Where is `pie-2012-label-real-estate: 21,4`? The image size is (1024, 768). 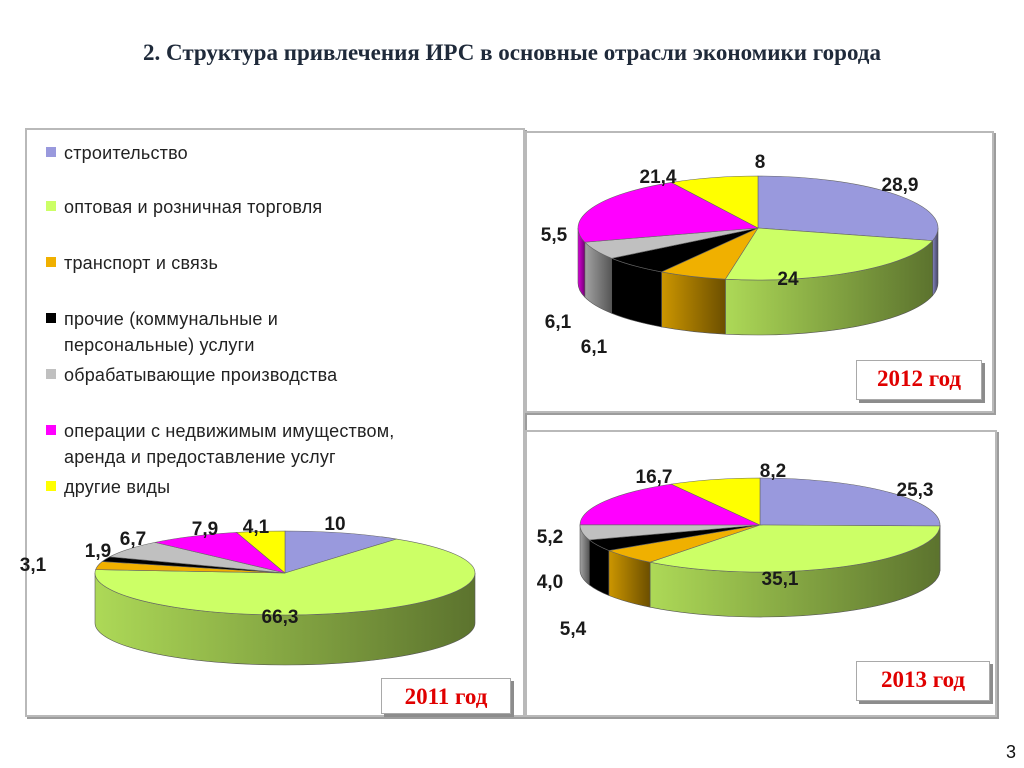
pie-2012-label-real-estate: 21,4 is located at coordinates (658, 177).